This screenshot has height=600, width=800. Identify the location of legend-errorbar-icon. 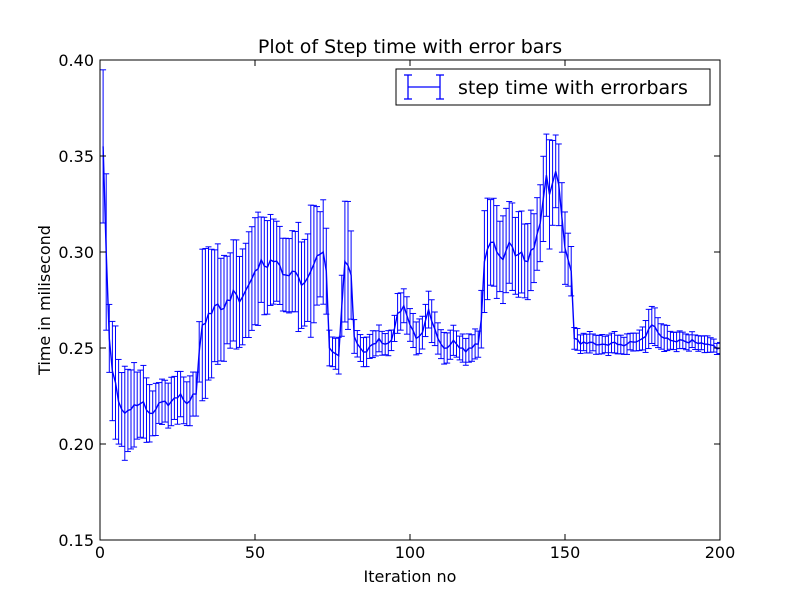
(424, 87).